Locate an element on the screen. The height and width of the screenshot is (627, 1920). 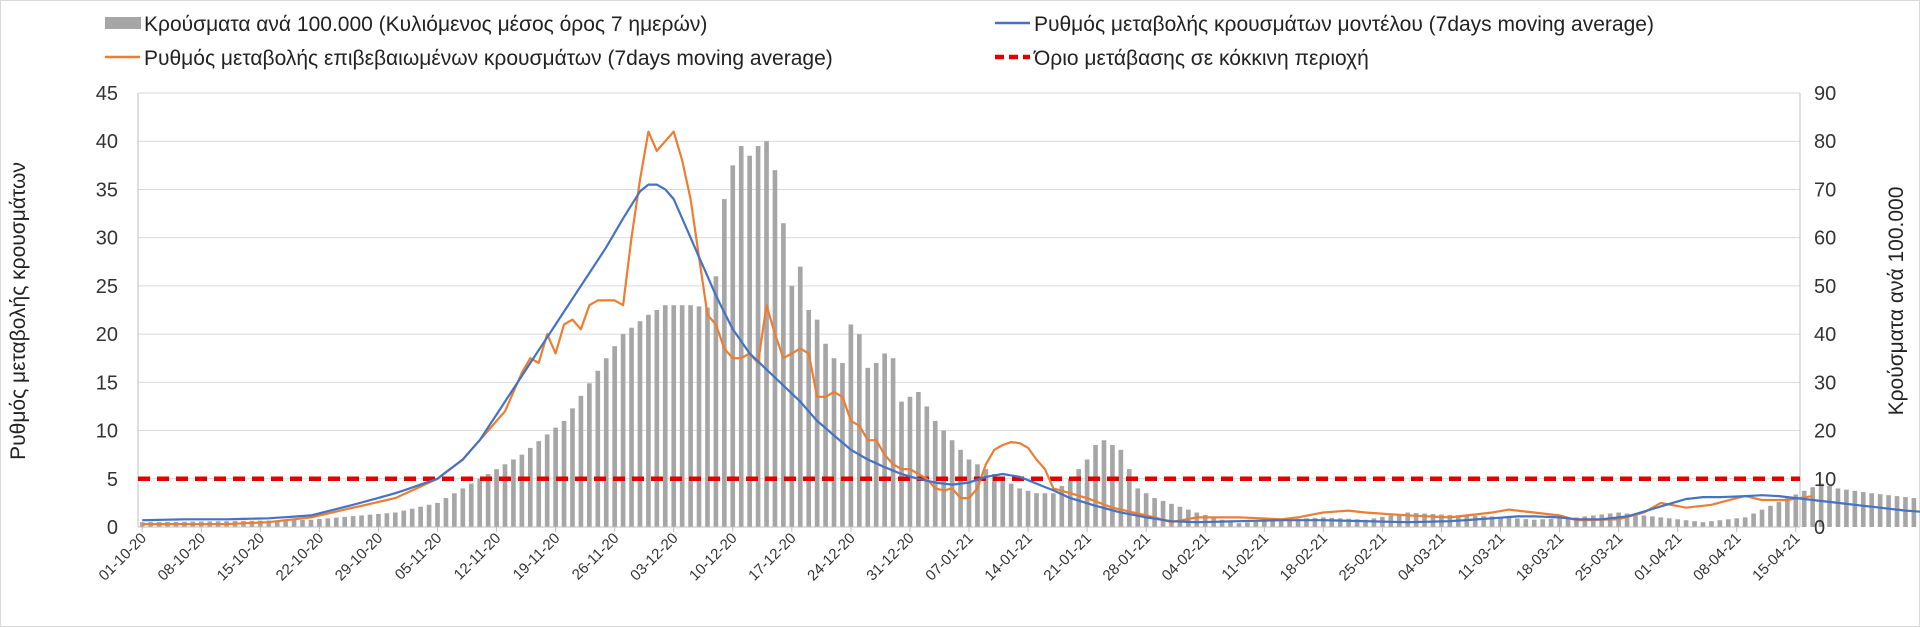
y-tick-right-label: 50 is located at coordinates (1825, 287).